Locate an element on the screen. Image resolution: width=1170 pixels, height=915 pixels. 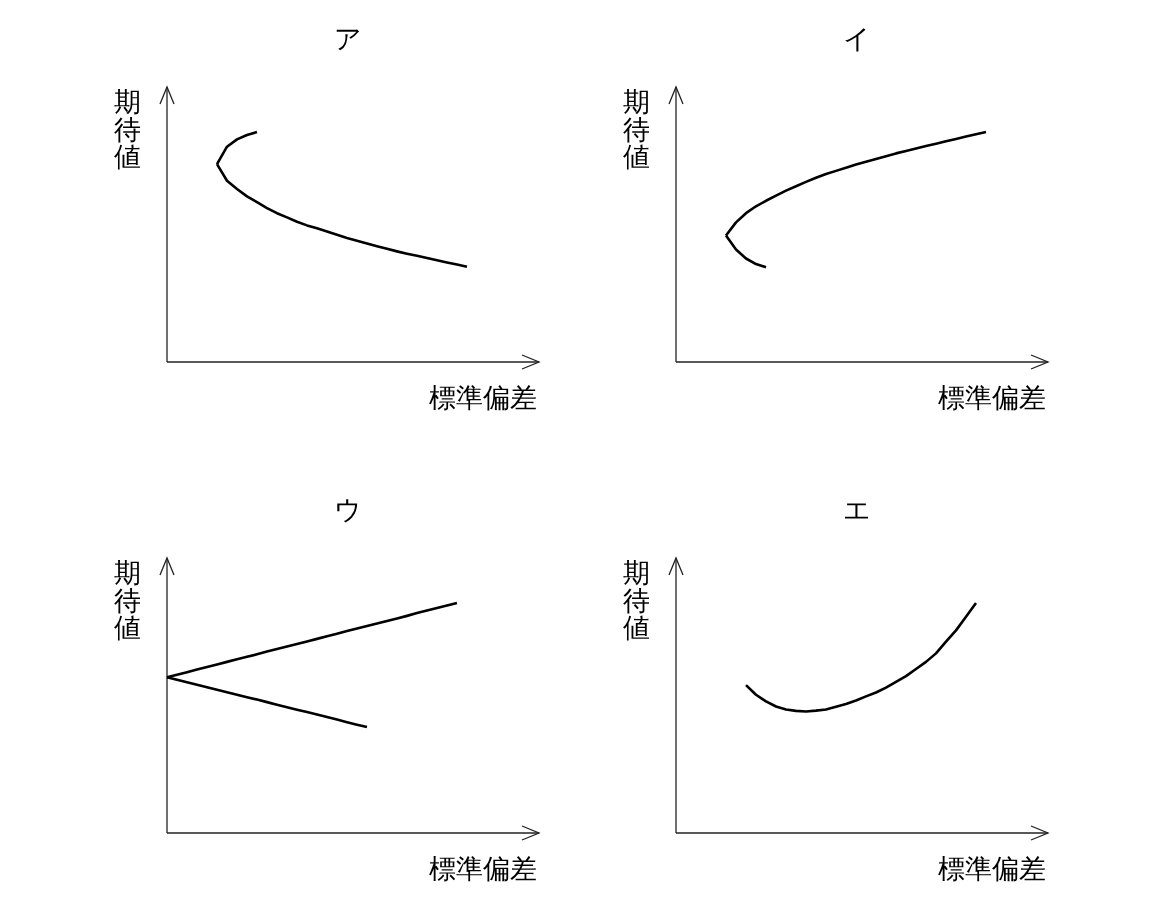
title: エ is located at coordinates (857, 510).